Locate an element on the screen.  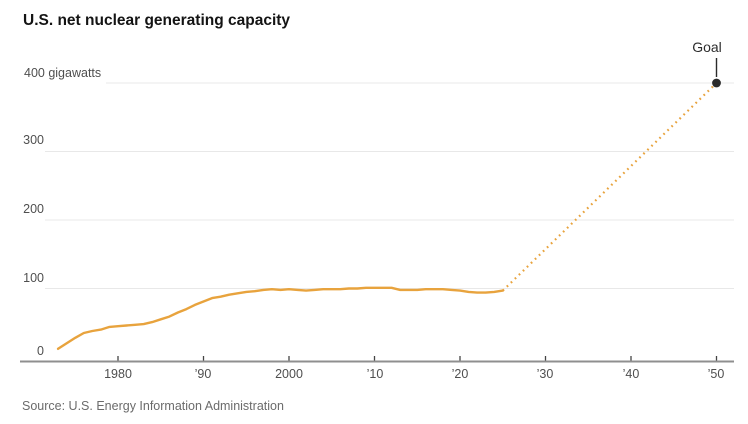
x-axis-label-1990: ’90 is located at coordinates (203, 374).